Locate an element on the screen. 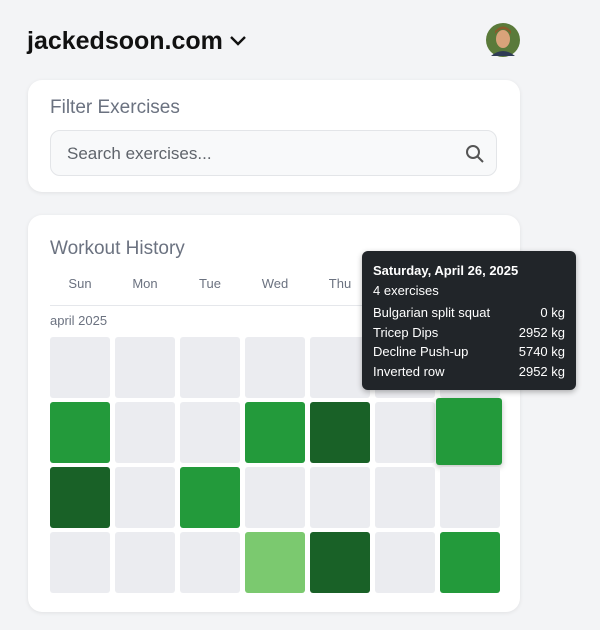  card-title: Workout History is located at coordinates (117, 248).